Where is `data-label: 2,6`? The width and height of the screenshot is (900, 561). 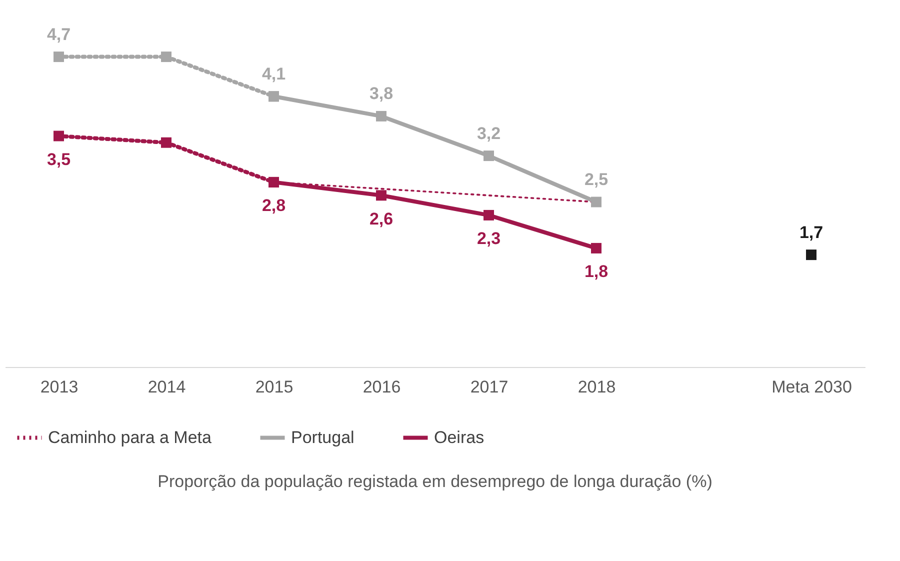 data-label: 2,6 is located at coordinates (381, 218).